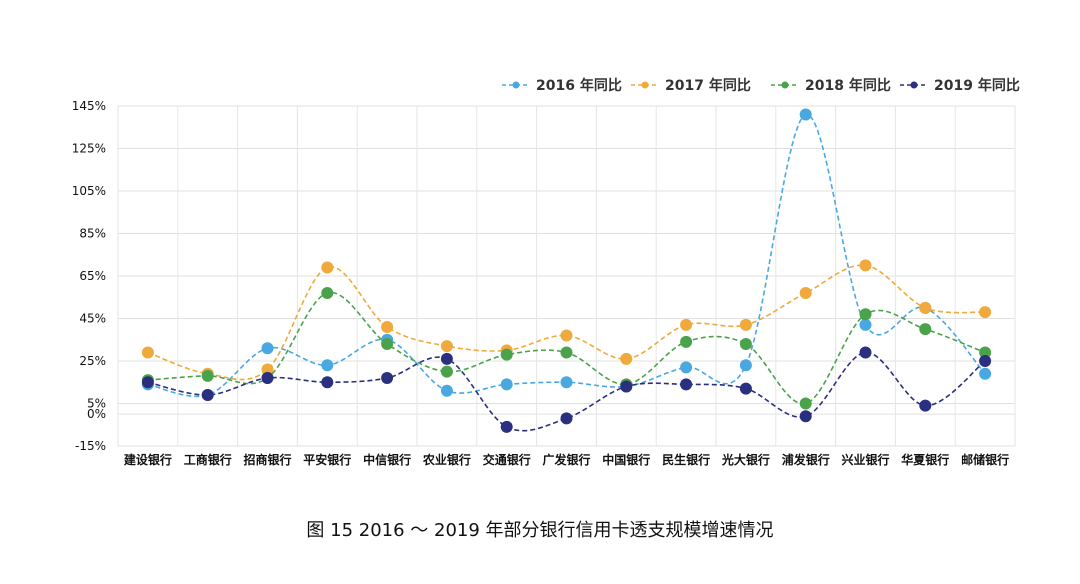  What do you see at coordinates (925, 459) in the screenshot?
I see `x-category-label: 华夏银行` at bounding box center [925, 459].